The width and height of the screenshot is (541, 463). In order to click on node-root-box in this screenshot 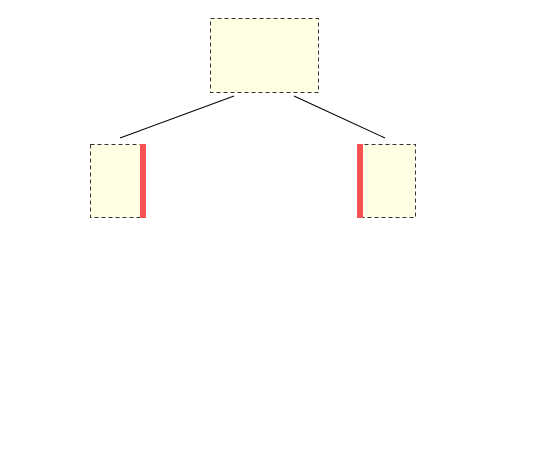, I will do `click(264, 55)`.